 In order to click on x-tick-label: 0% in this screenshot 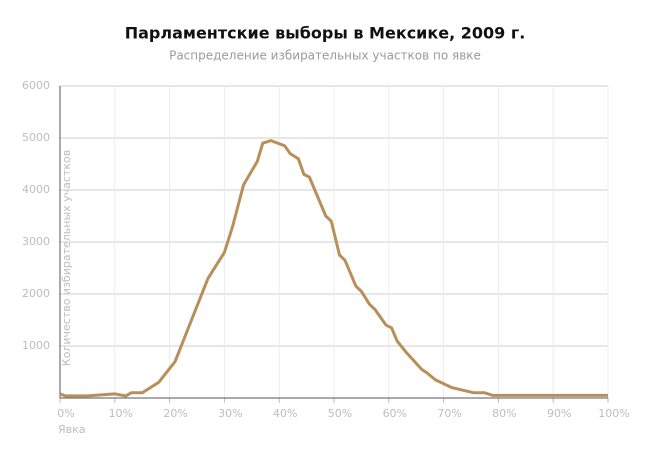, I will do `click(65, 413)`.